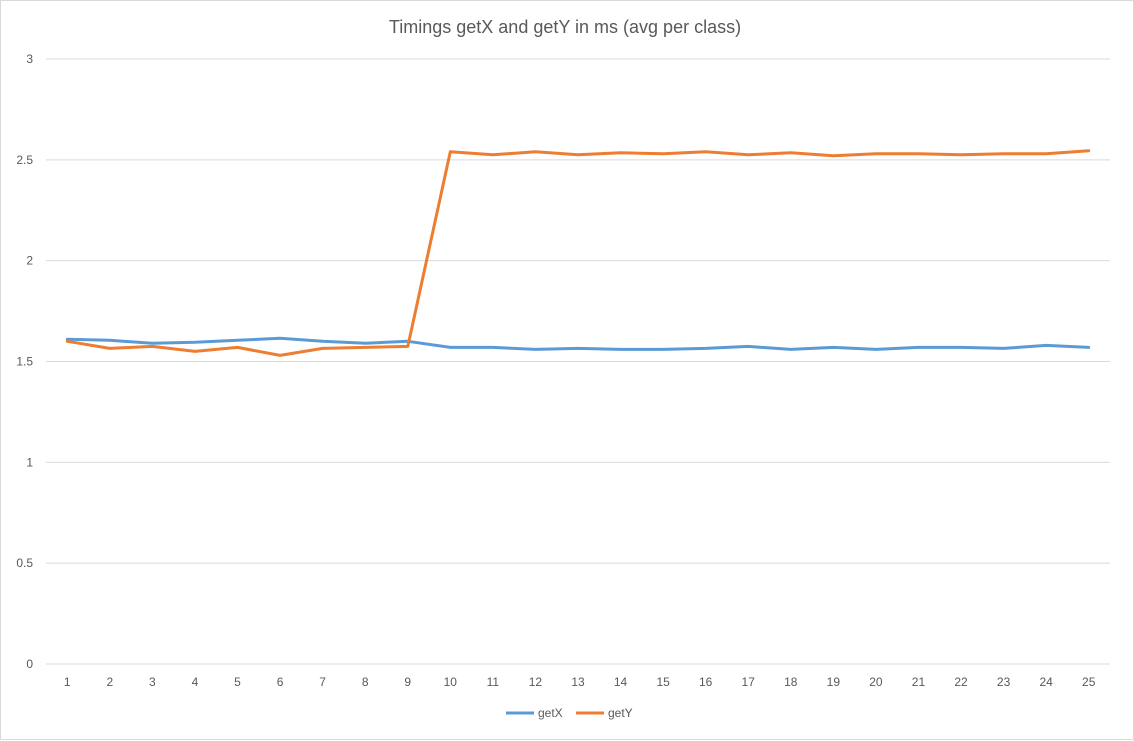 This screenshot has height=741, width=1134. What do you see at coordinates (451, 682) in the screenshot?
I see `x-tick-label: 10` at bounding box center [451, 682].